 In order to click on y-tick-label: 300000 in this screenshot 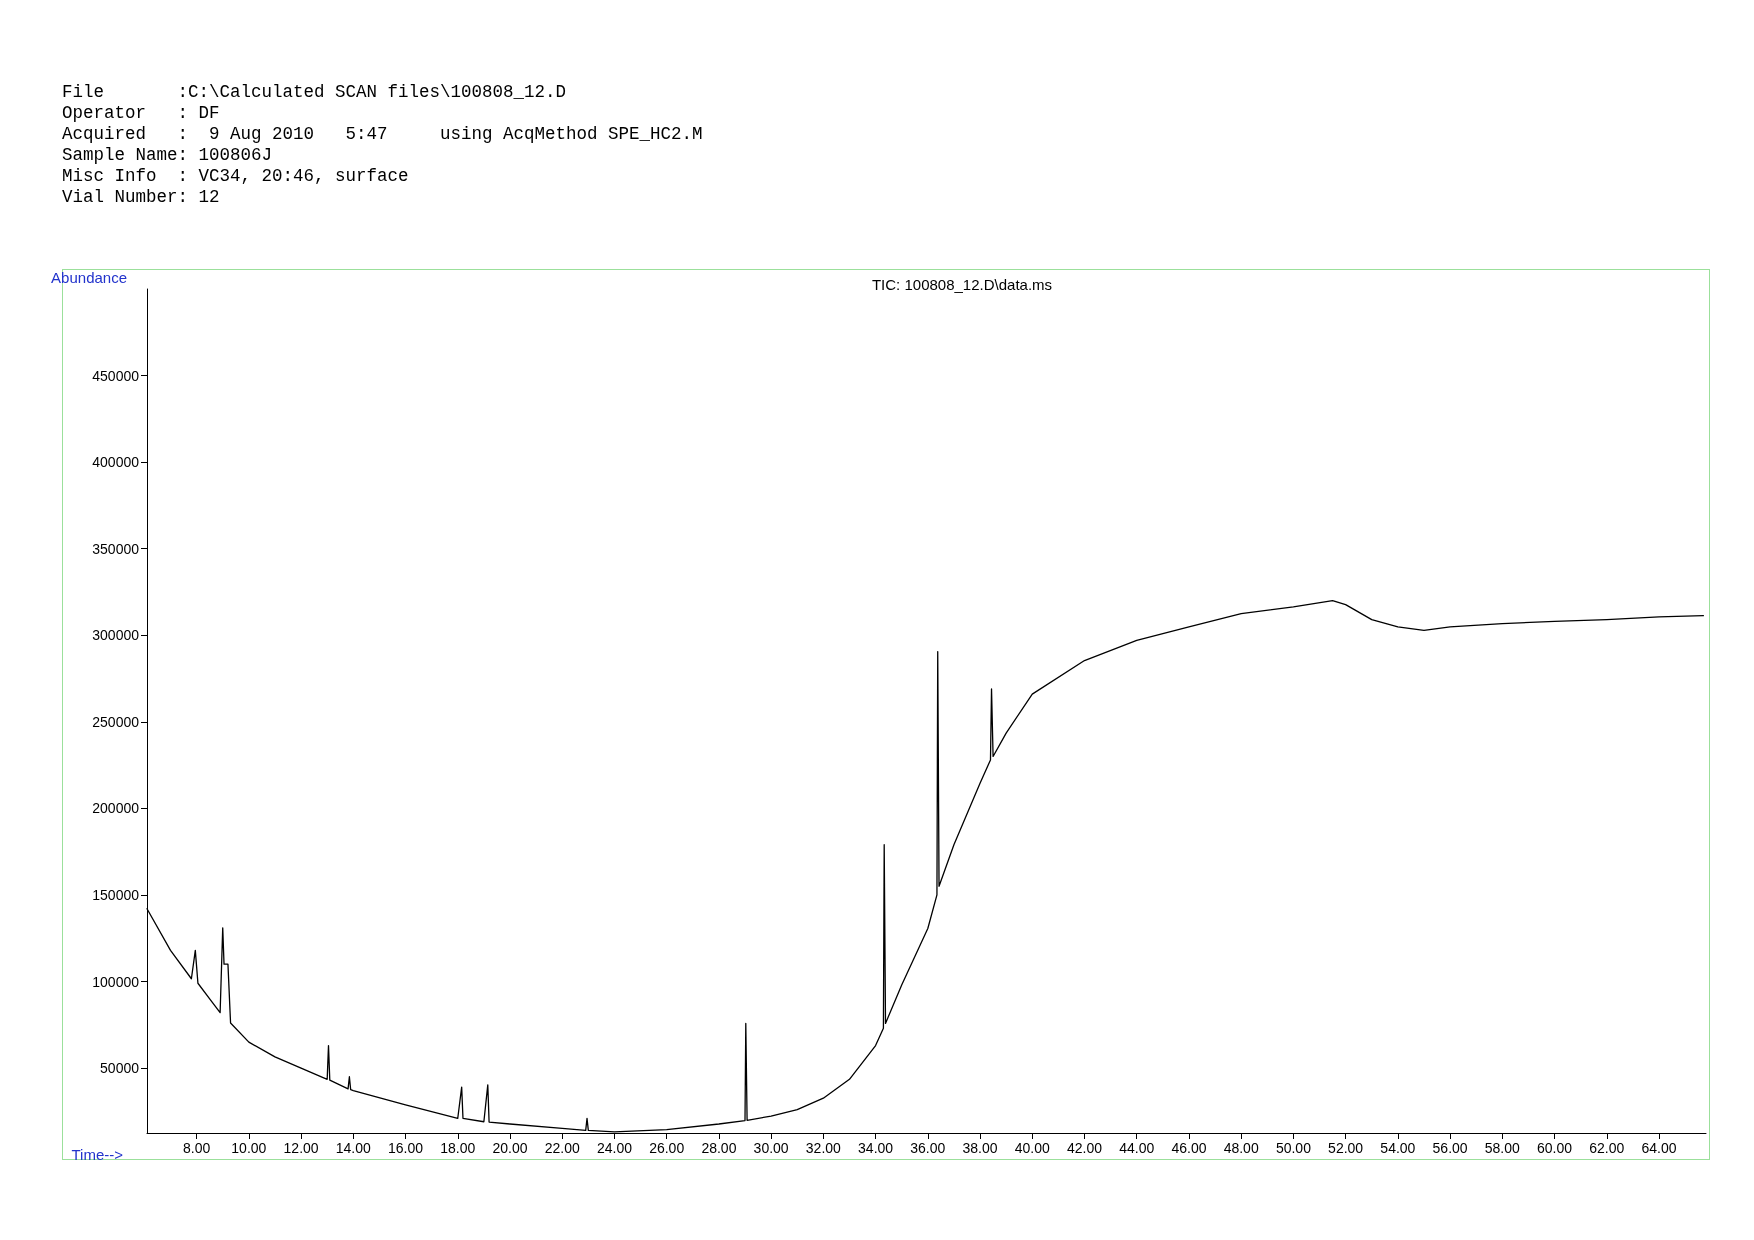, I will do `click(116, 635)`.